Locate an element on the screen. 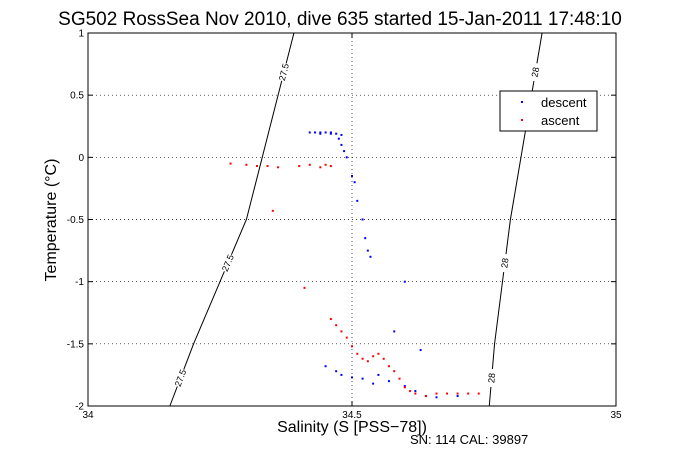  legend-box is located at coordinates (548, 111).